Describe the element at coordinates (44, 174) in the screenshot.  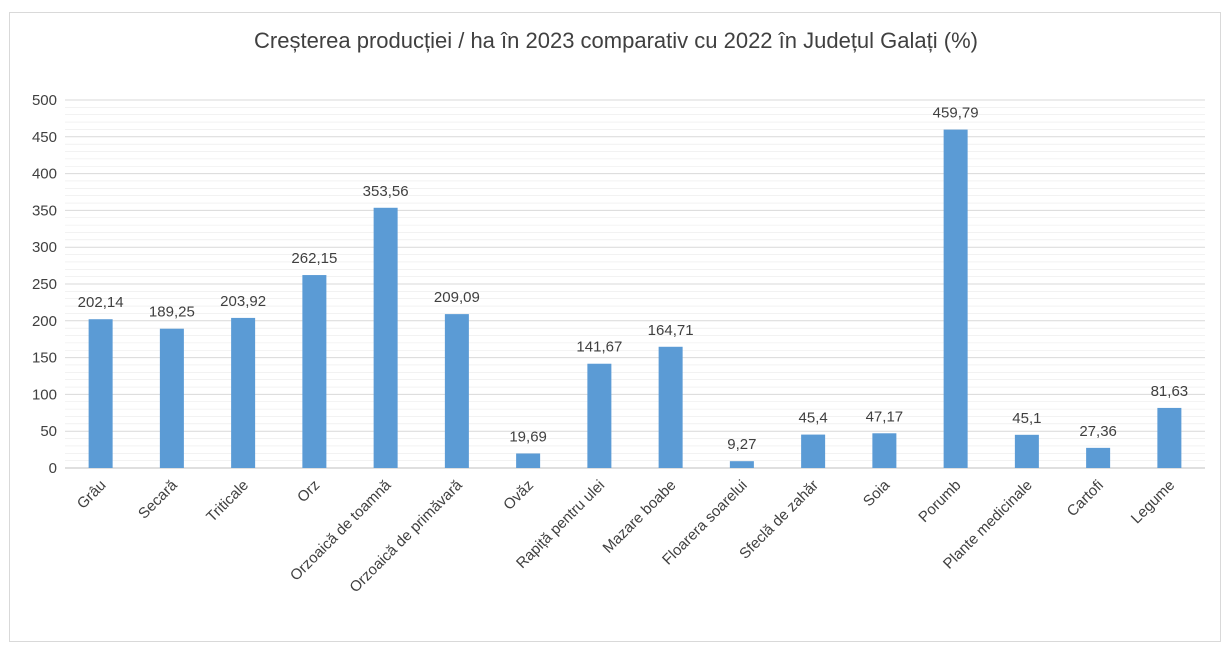
I see `y-tick-label: 400` at that location.